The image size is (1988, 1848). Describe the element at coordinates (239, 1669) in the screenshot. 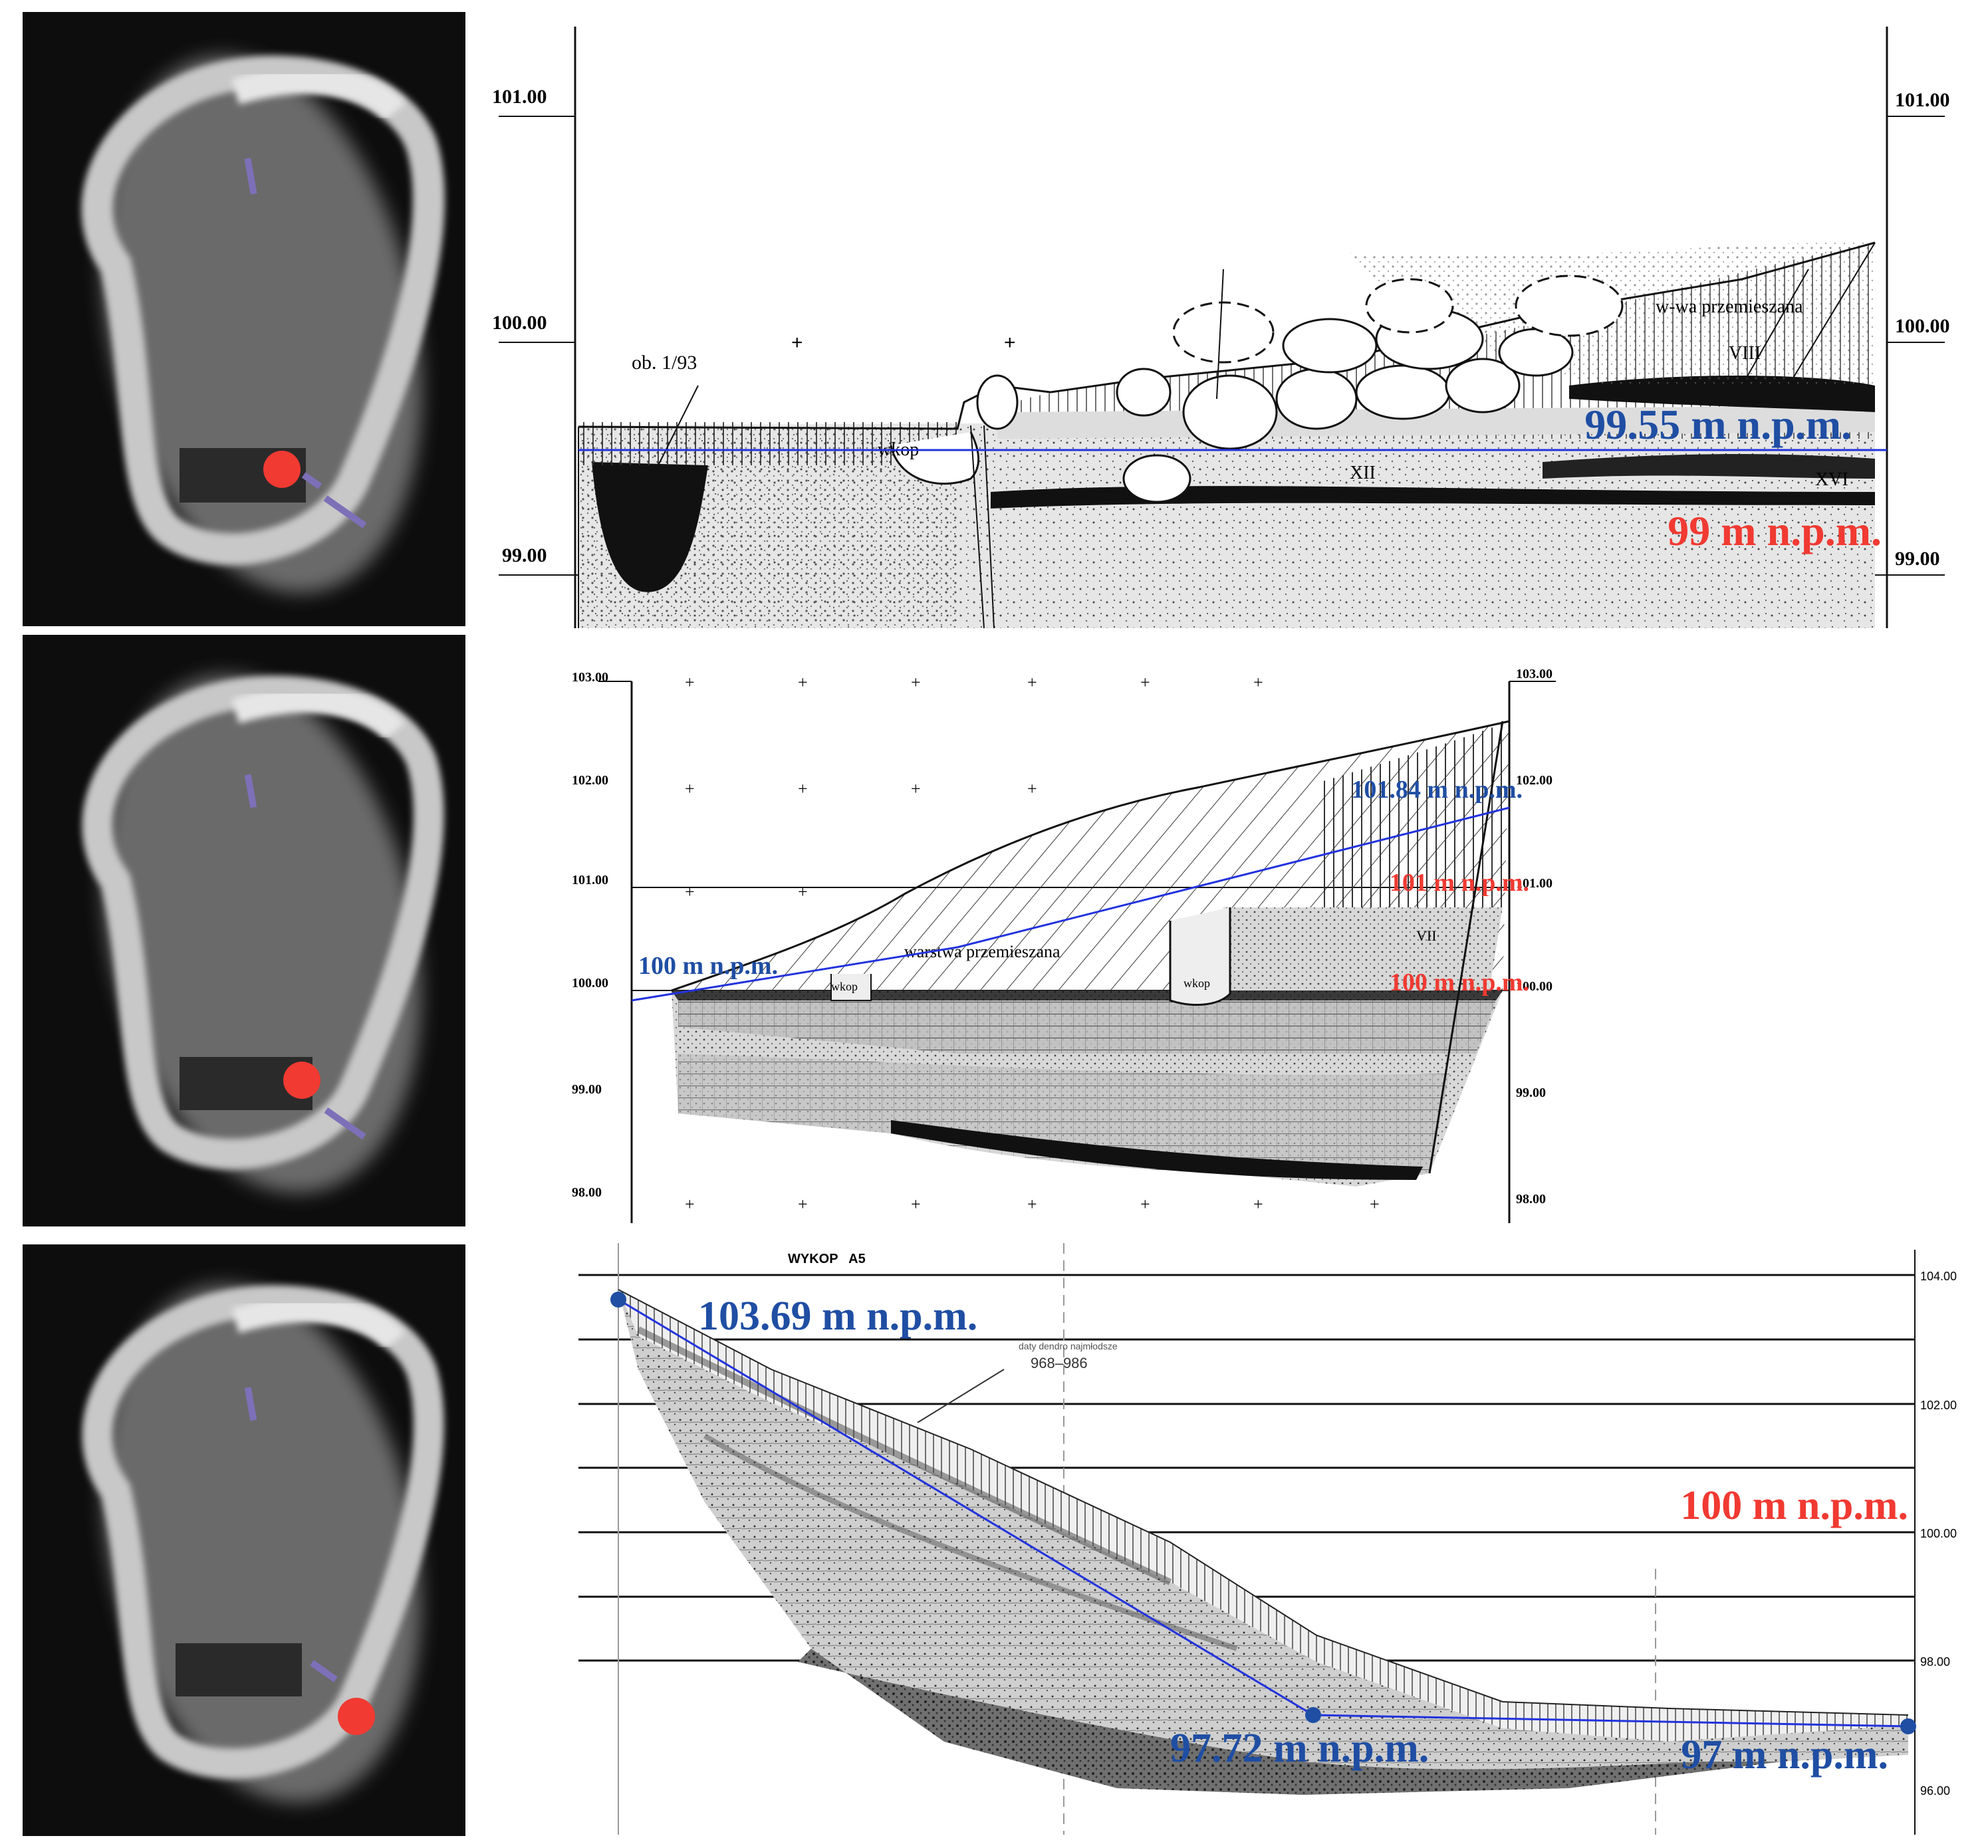

I see `excavation-trench` at that location.